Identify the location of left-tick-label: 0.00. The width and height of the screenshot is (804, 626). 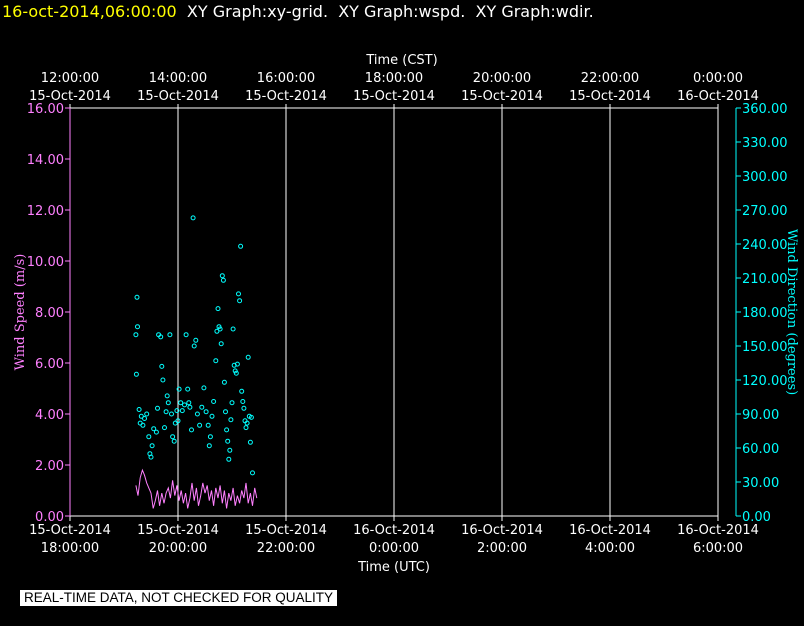
(49, 517).